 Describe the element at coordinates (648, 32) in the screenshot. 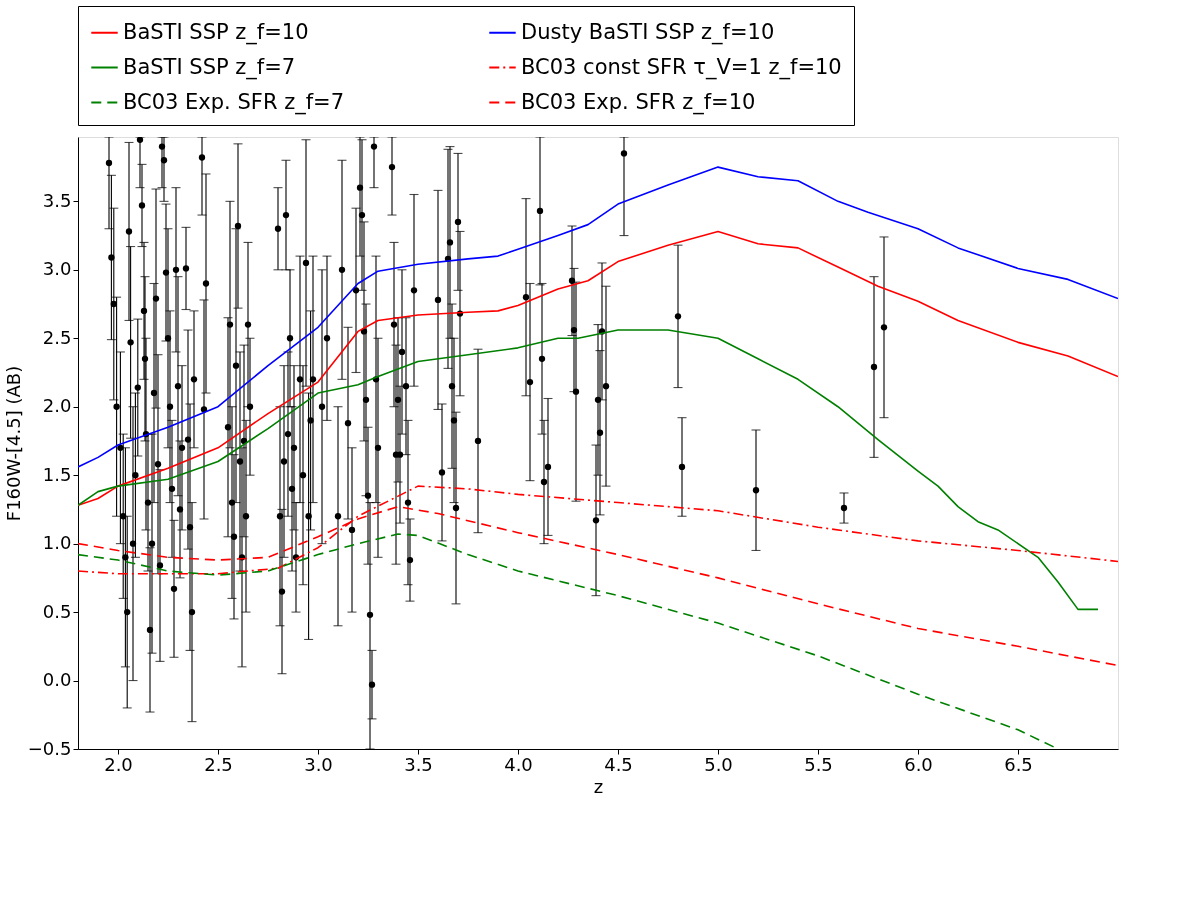

I see `legend-label: Dusty BaSTI SSP z_f=10` at that location.